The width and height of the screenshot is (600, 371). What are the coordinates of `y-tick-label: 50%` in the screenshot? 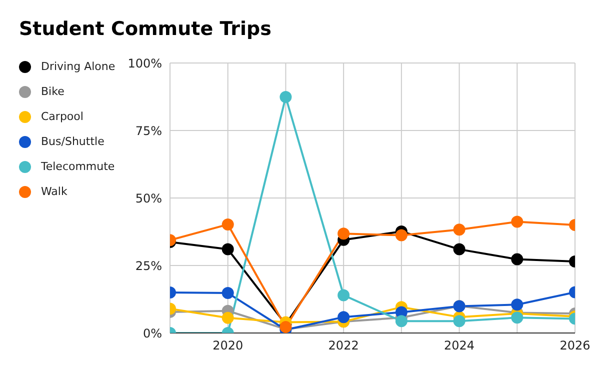 It's located at (148, 198).